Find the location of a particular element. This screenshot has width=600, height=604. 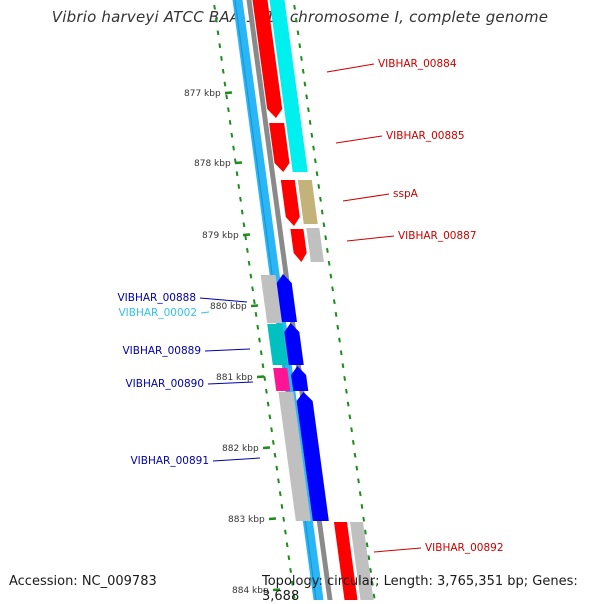

gene-label: VIBHAR_00889 is located at coordinates (161, 351).